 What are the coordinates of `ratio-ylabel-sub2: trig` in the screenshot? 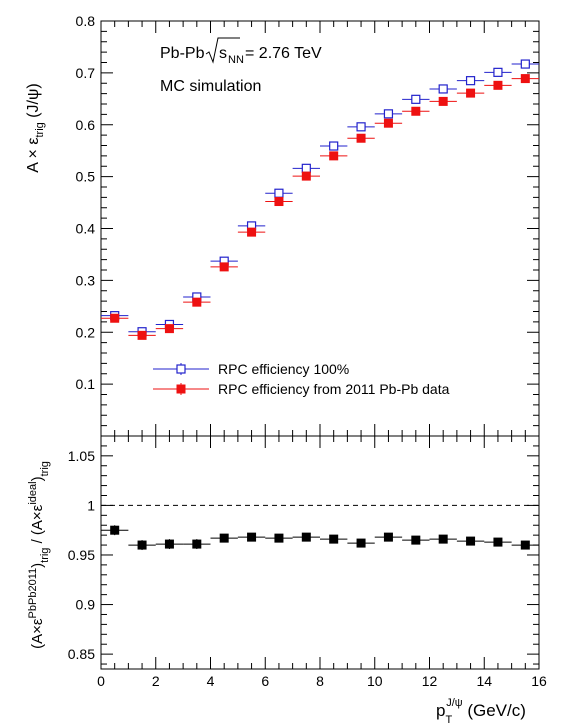 It's located at (45, 468).